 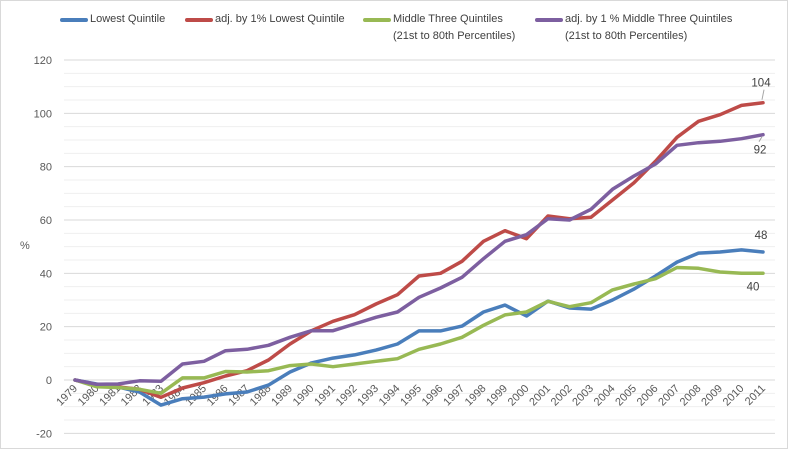 I want to click on x-tick-label: 2007, so click(x=669, y=396).